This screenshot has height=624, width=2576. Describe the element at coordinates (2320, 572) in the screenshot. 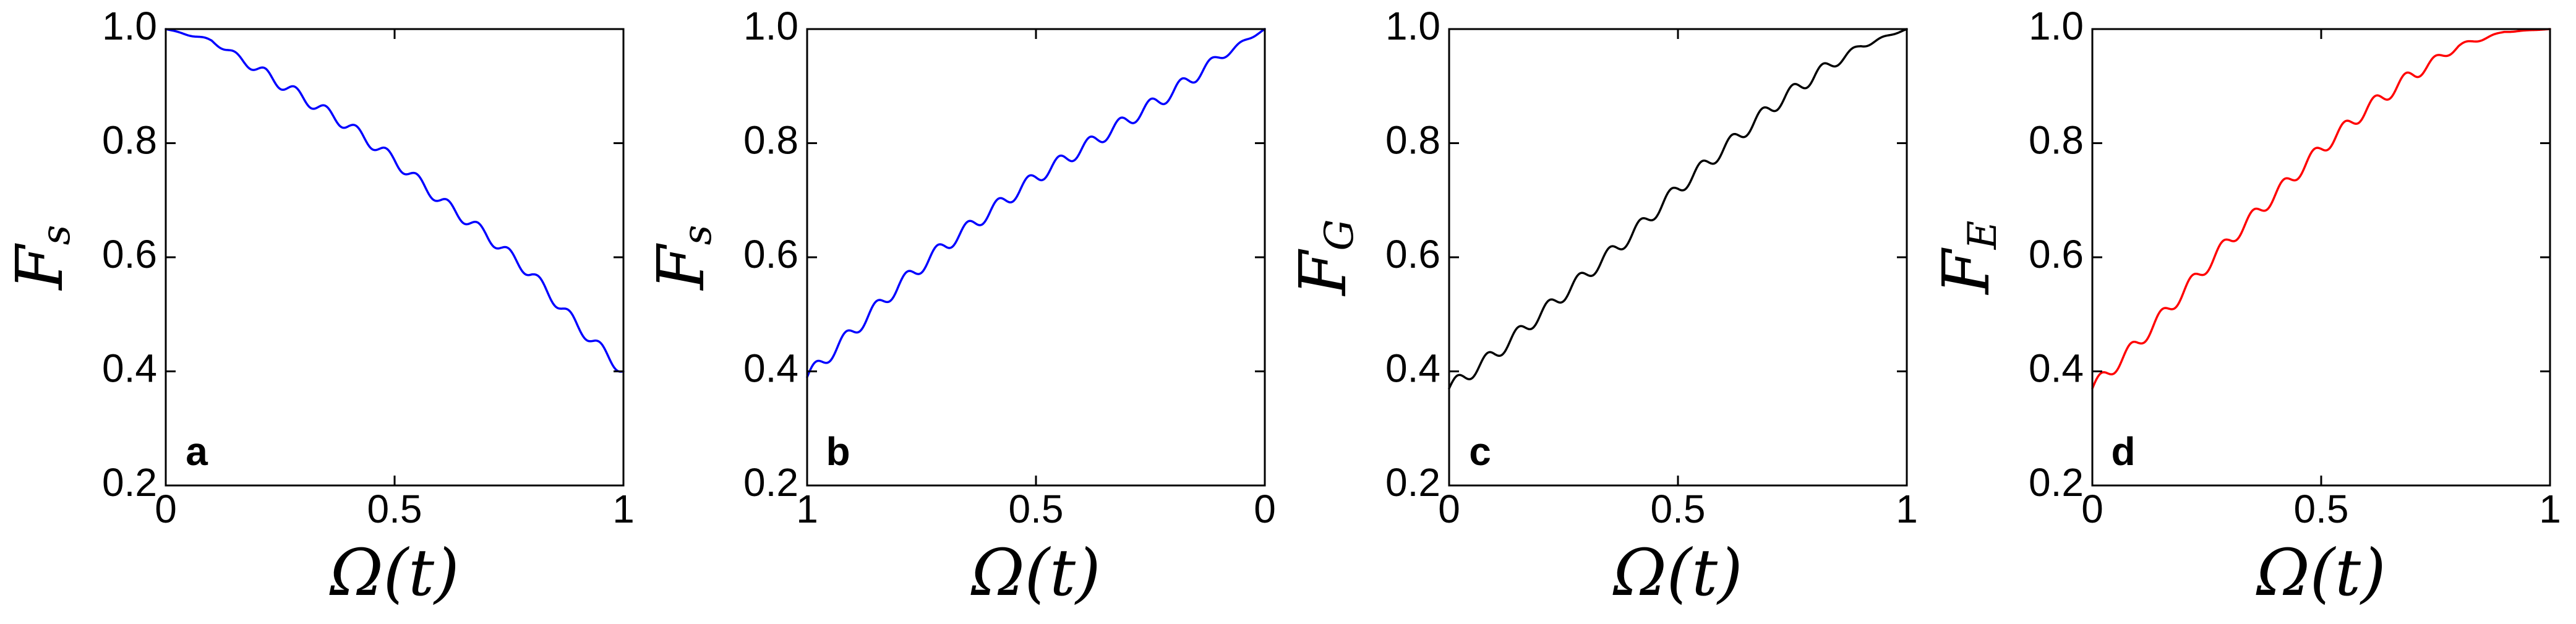

I see `x-axis-label-d: Ω(t)` at that location.